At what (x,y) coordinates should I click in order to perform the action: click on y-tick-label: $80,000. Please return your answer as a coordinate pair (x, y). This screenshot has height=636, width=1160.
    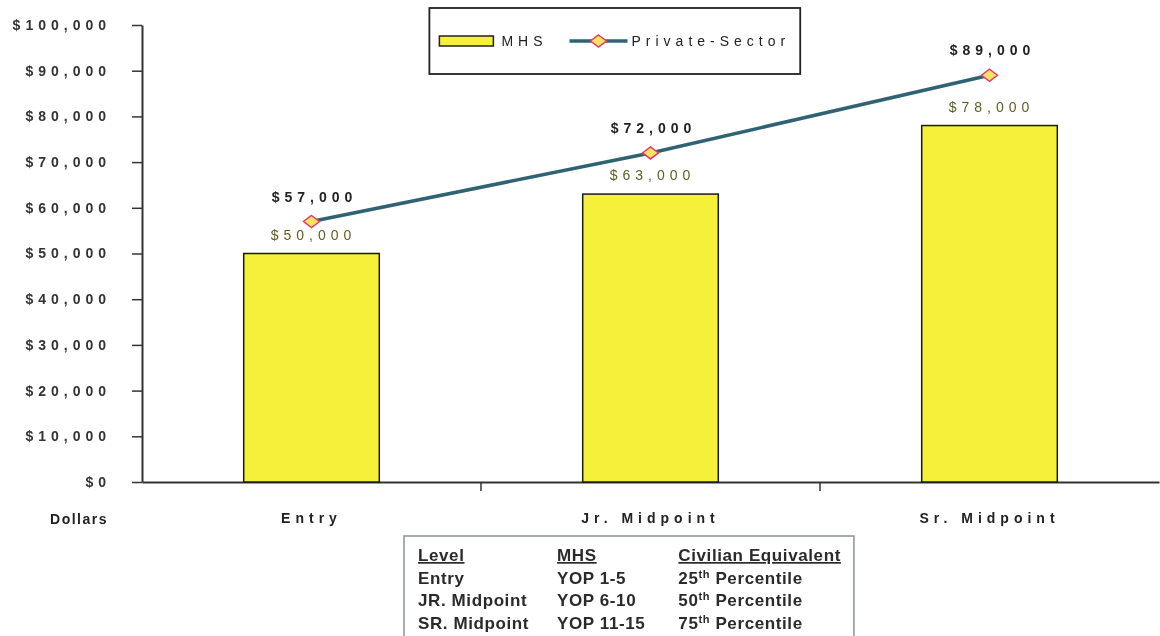
    Looking at the image, I should click on (68, 116).